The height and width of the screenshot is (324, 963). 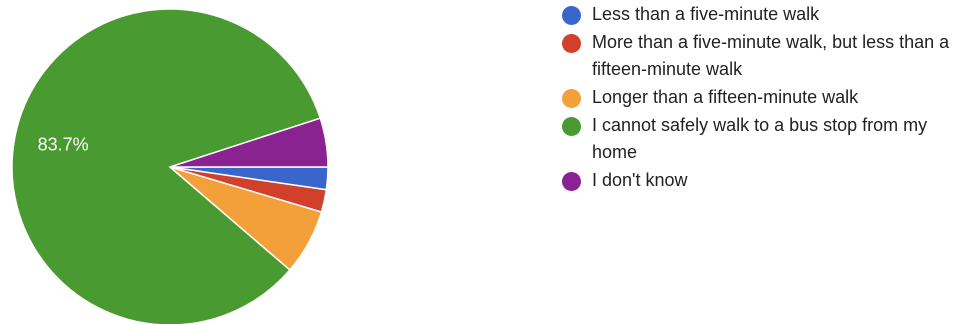 What do you see at coordinates (640, 180) in the screenshot?
I see `legend-label: I don't know` at bounding box center [640, 180].